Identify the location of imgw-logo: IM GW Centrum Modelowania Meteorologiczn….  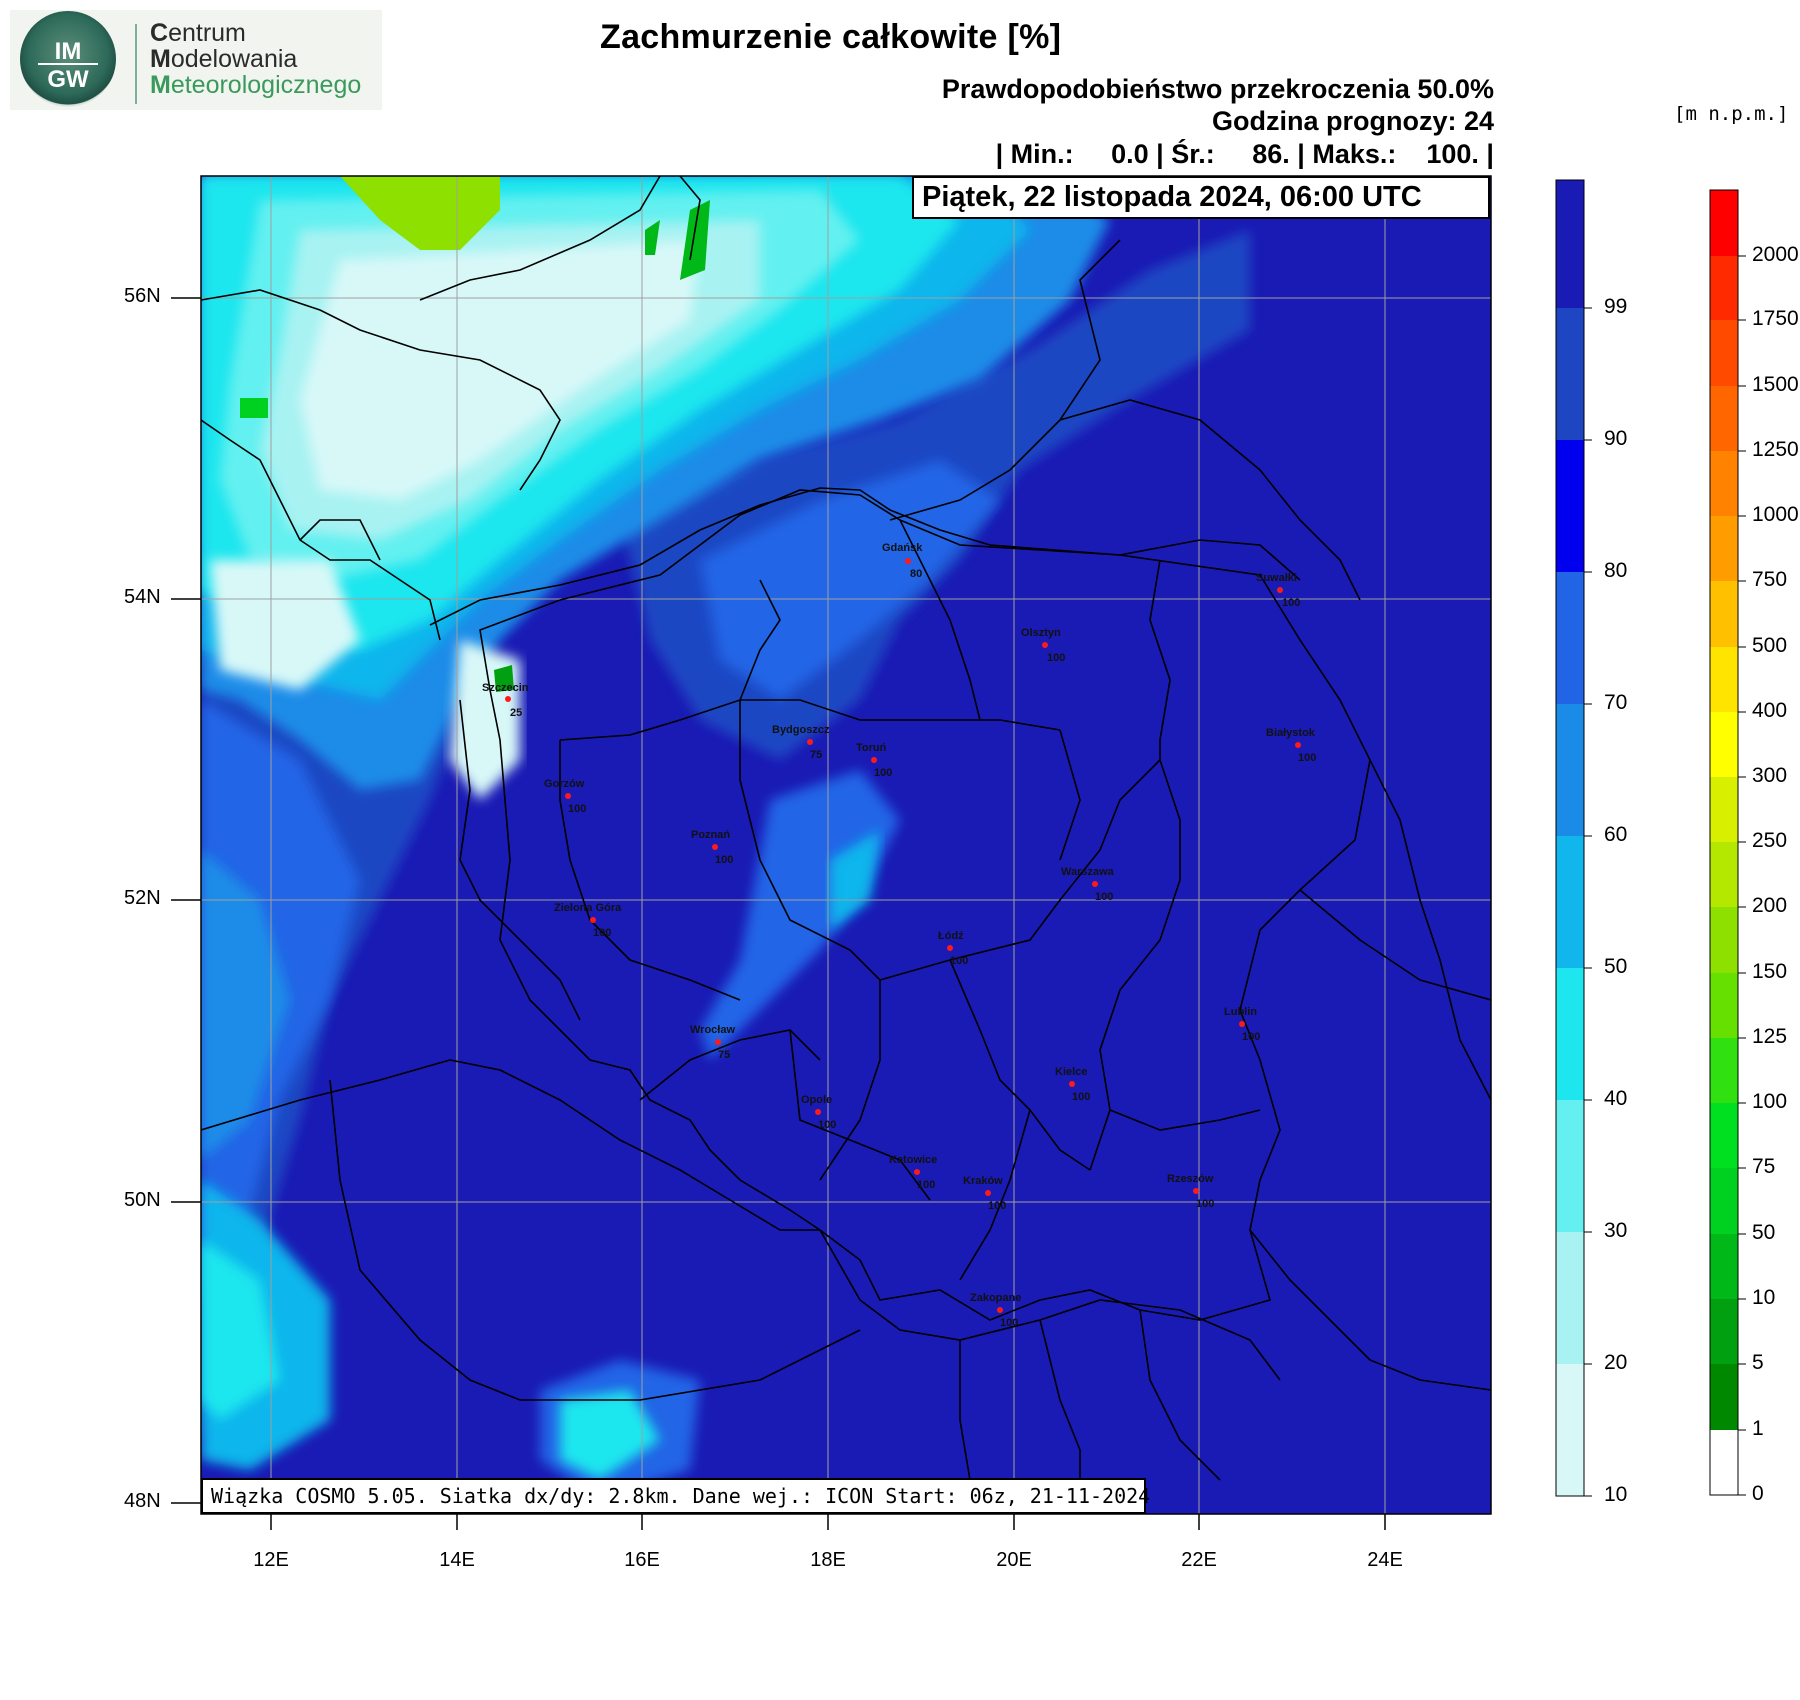
(196, 60).